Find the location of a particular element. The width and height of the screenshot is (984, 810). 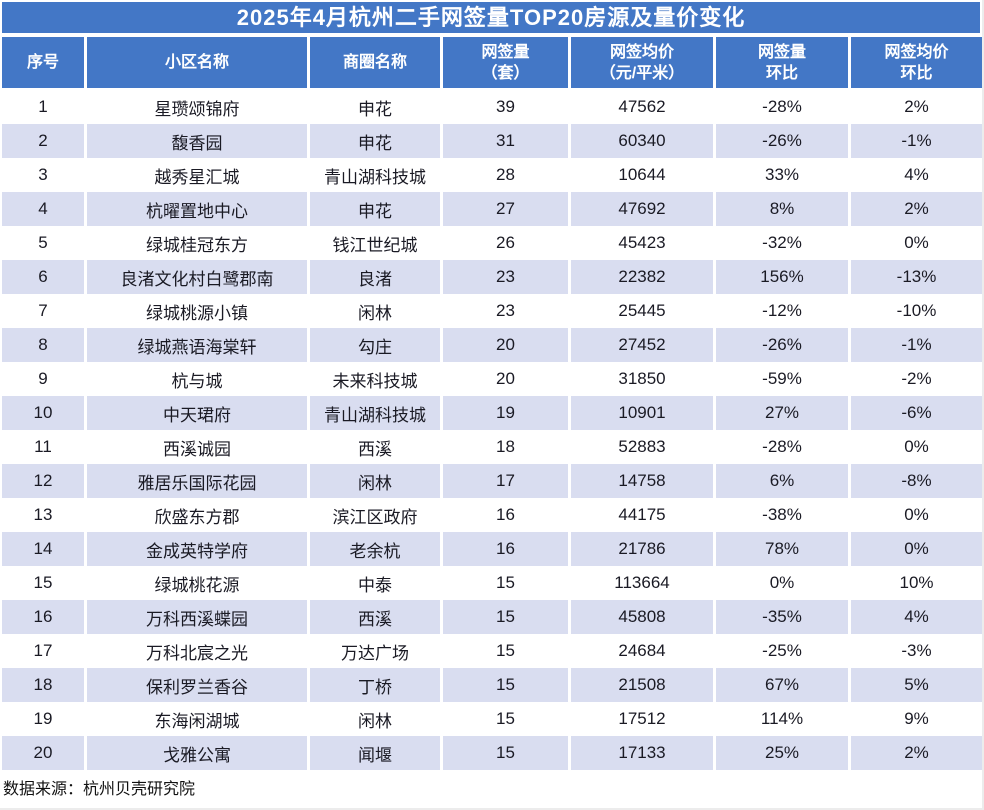

cell-rank: 13 is located at coordinates (43, 515).